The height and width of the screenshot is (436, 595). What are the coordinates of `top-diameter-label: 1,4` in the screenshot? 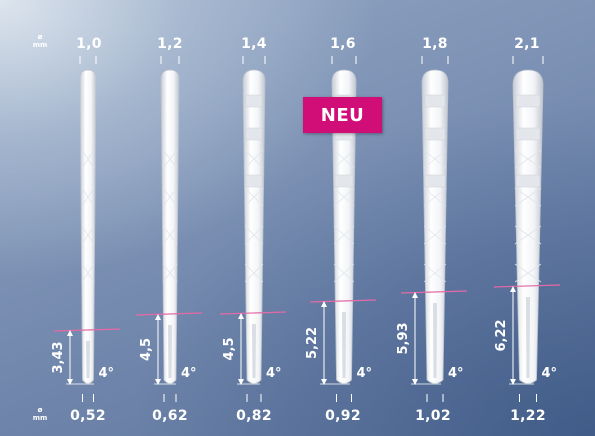 It's located at (254, 44).